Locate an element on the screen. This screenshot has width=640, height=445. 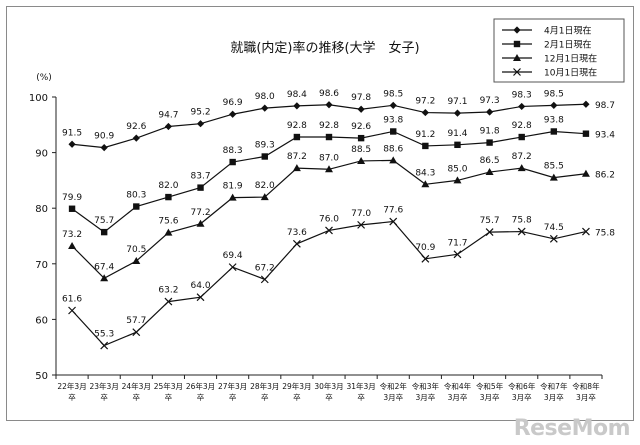
data-label-4: 55.3 is located at coordinates (104, 335).